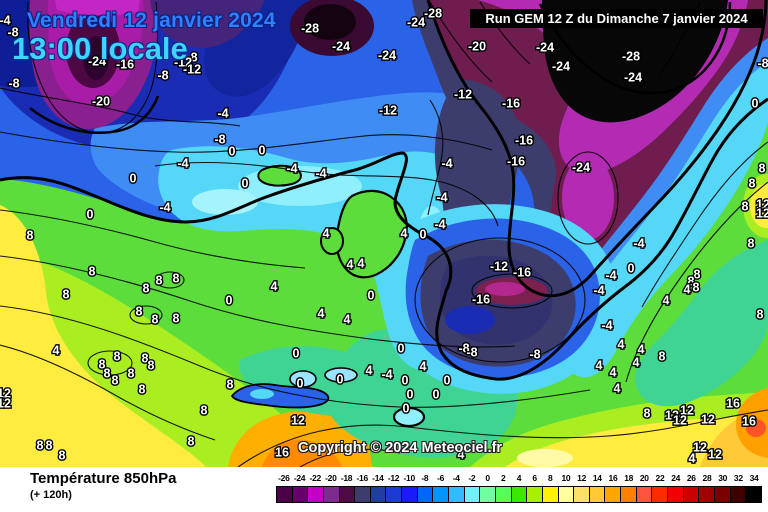 This screenshot has height=512, width=768. Describe the element at coordinates (103, 478) in the screenshot. I see `parameter-title: Température 850hPa` at that location.